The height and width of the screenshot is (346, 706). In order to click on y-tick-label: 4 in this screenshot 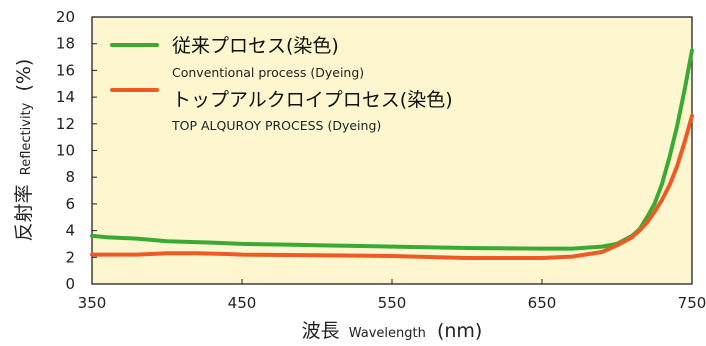, I will do `click(70, 231)`.